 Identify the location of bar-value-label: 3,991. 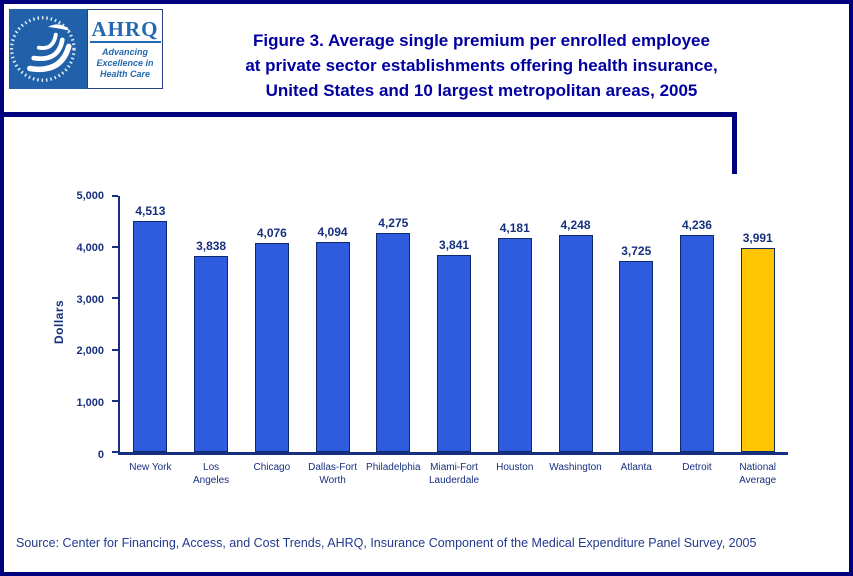
(757, 237).